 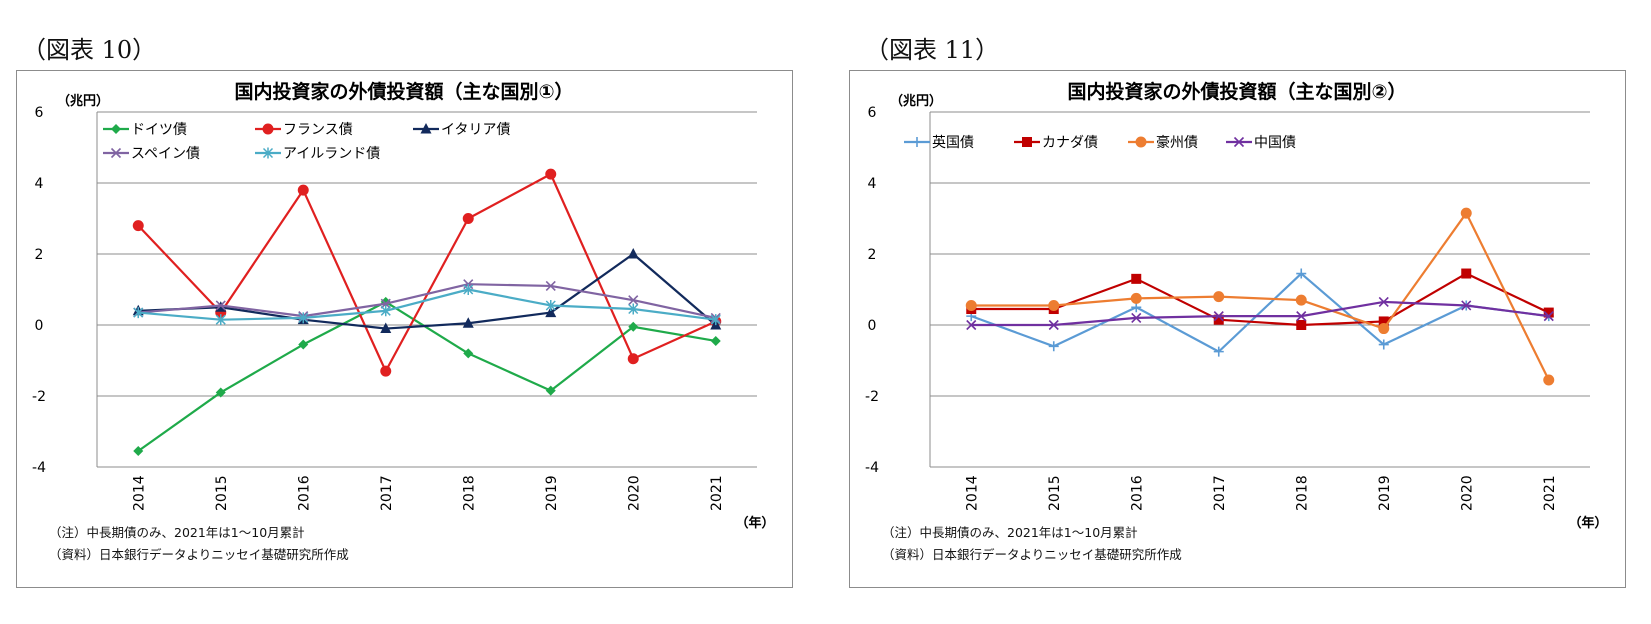 What do you see at coordinates (932, 50) in the screenshot?
I see `figure-label-11: （図表 11）` at bounding box center [932, 50].